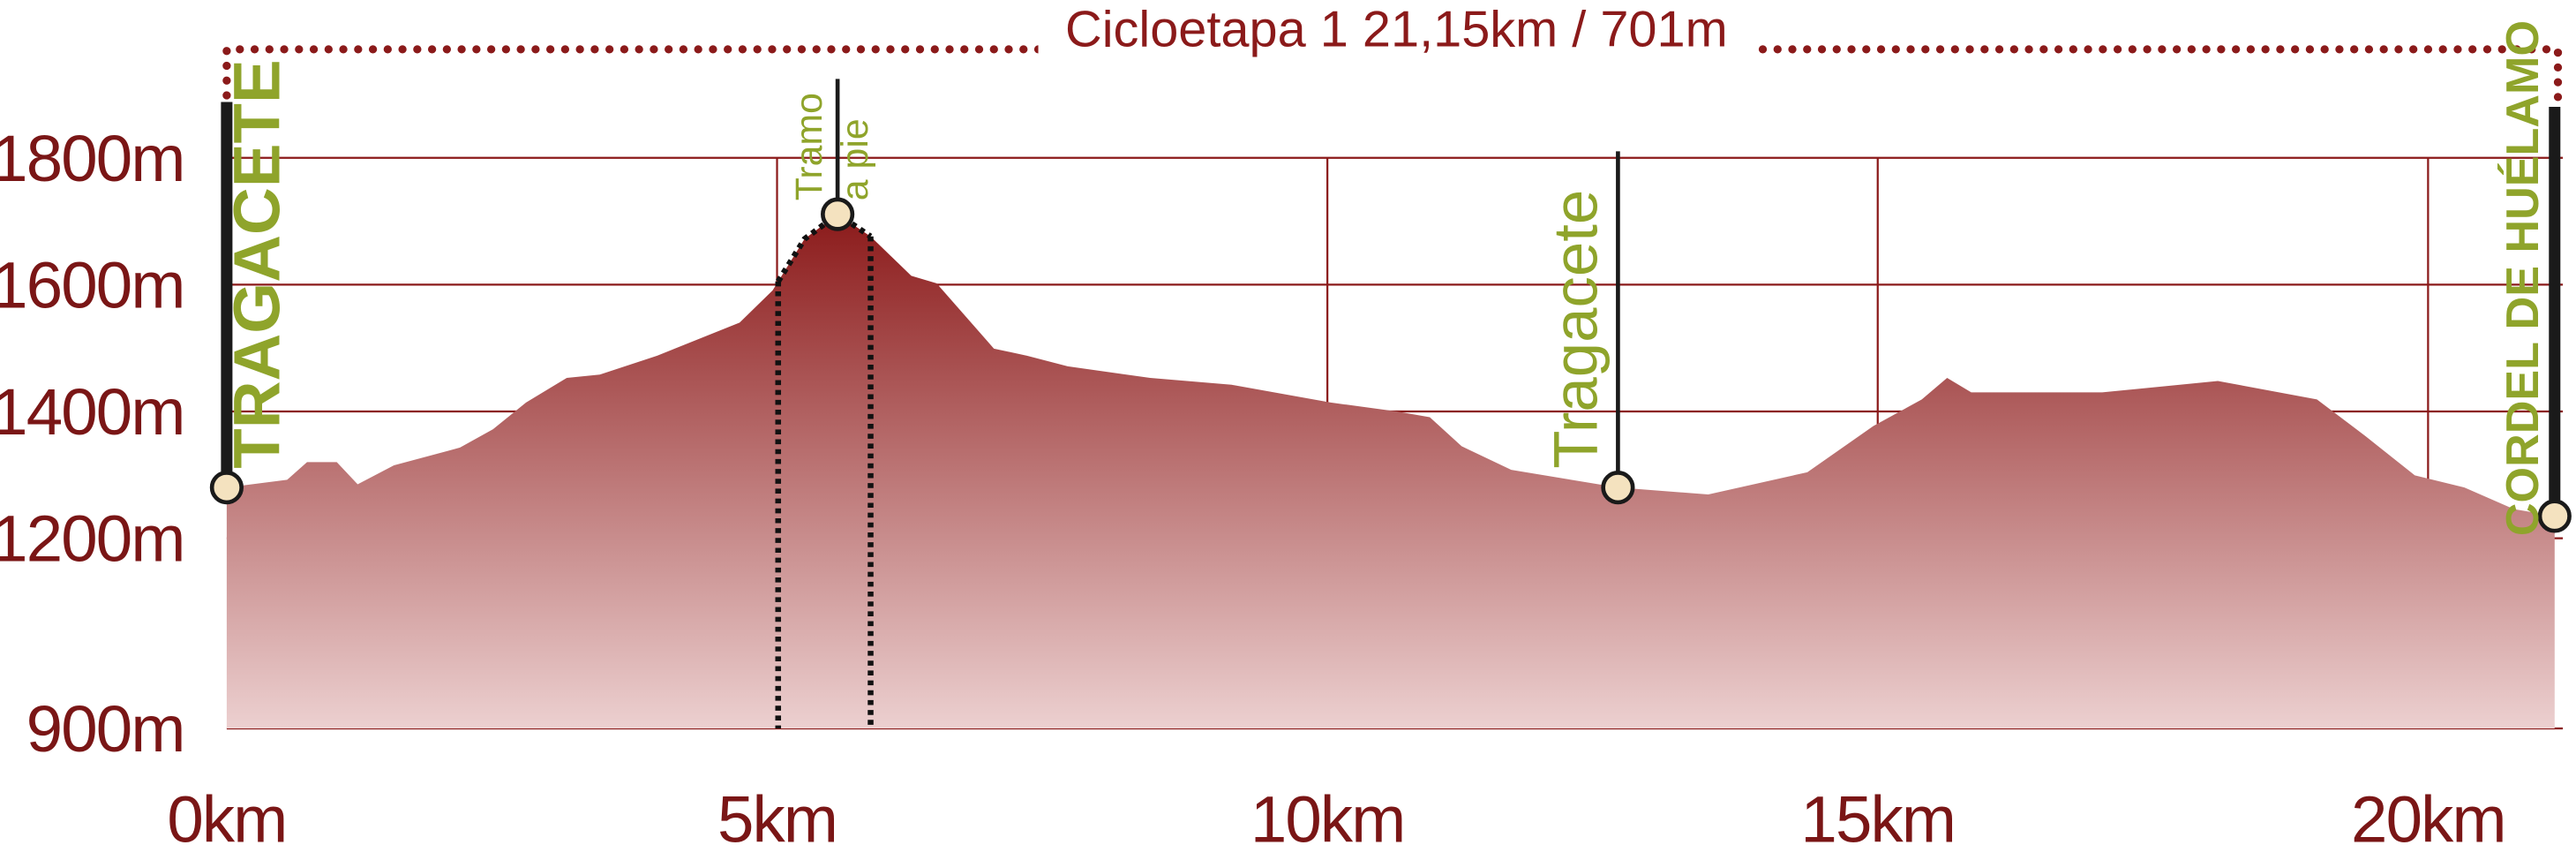  Describe the element at coordinates (92, 412) in the screenshot. I see `y-tick-label: 1400m` at that location.